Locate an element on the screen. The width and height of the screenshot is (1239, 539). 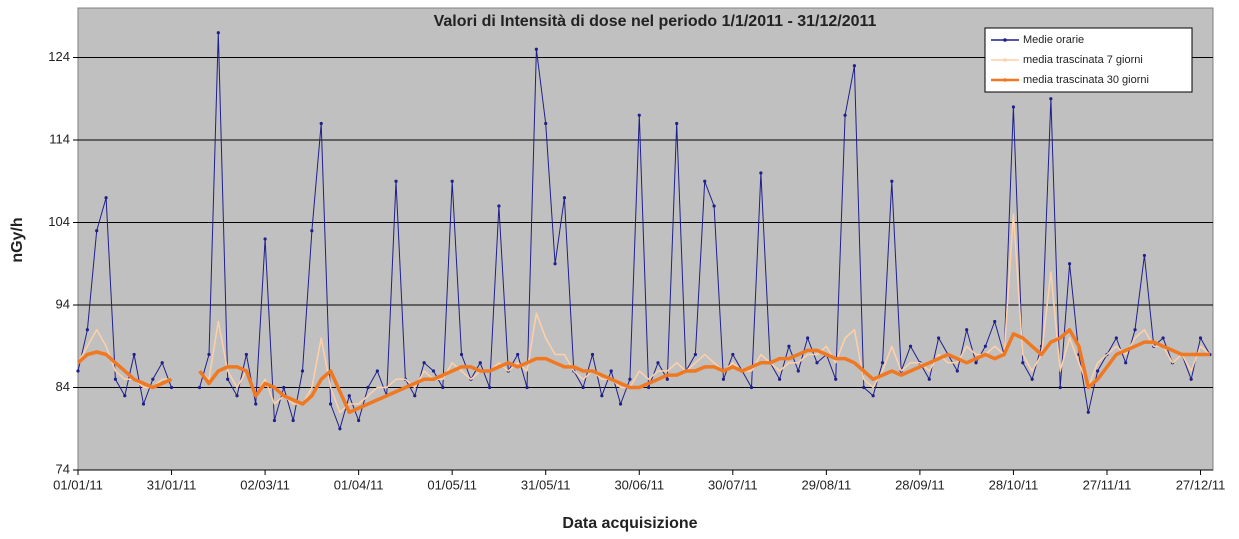
x-axis-title: Data acquisizione is located at coordinates (629, 523).